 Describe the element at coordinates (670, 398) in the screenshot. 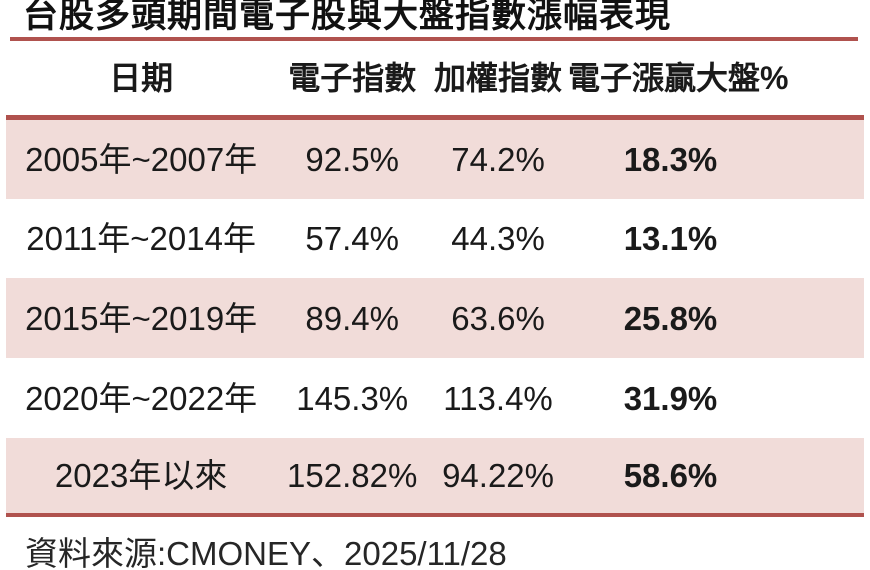

I see `cell-outperformance: 31.9%` at that location.